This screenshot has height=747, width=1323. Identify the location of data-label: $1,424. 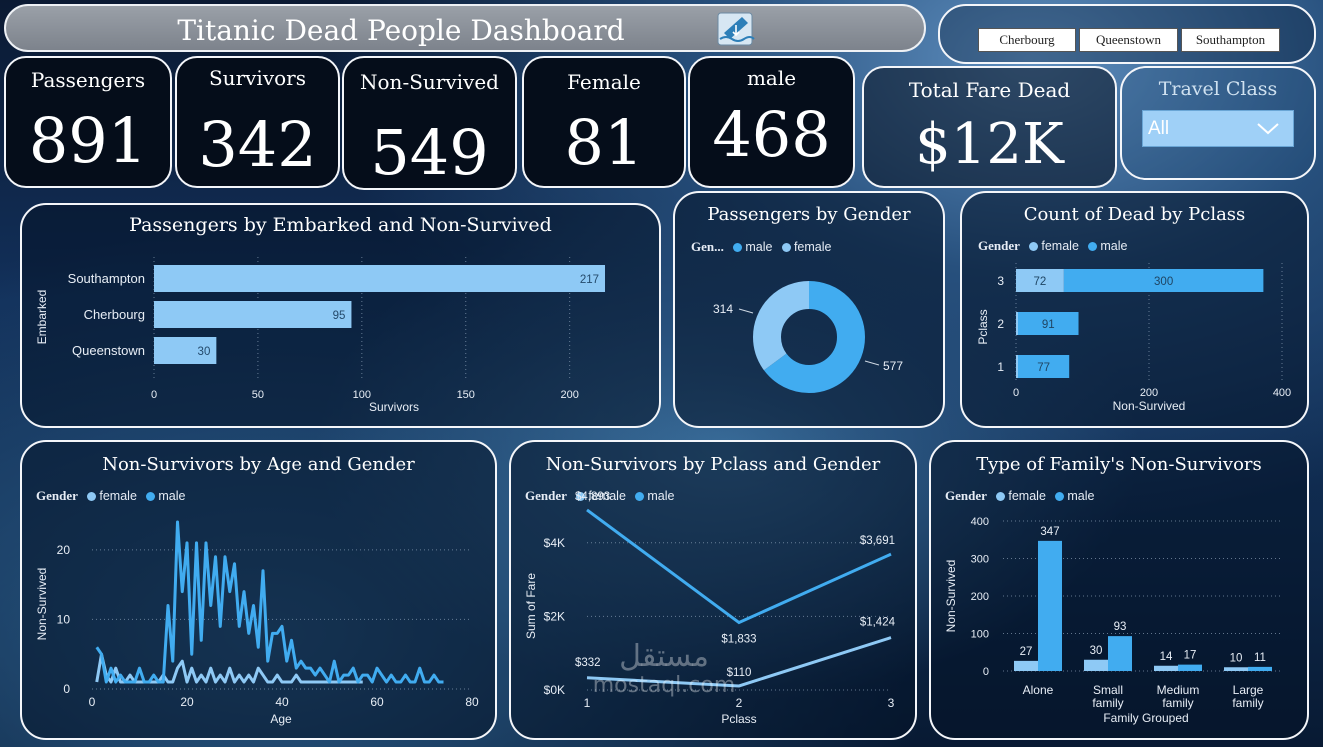
(878, 623).